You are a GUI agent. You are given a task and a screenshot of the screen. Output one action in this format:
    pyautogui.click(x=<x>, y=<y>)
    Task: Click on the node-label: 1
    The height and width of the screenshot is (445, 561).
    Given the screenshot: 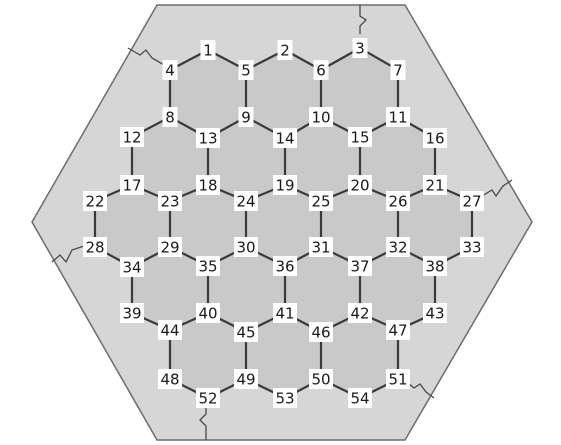 What is the action you would take?
    pyautogui.click(x=208, y=51)
    